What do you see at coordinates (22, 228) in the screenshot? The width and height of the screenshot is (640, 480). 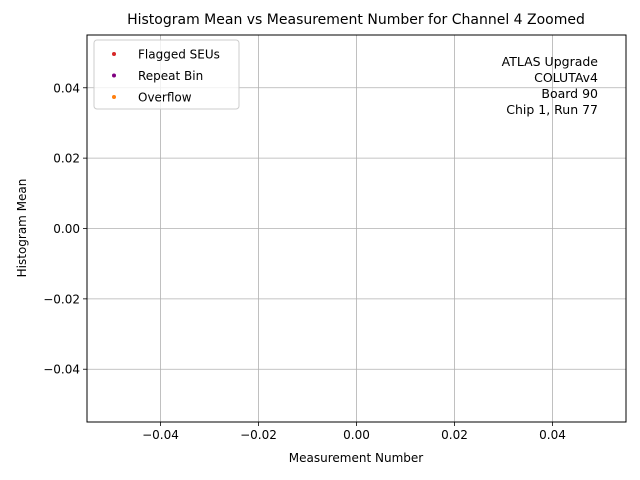 I see `y-axis-label: Histogram Mean` at bounding box center [22, 228].